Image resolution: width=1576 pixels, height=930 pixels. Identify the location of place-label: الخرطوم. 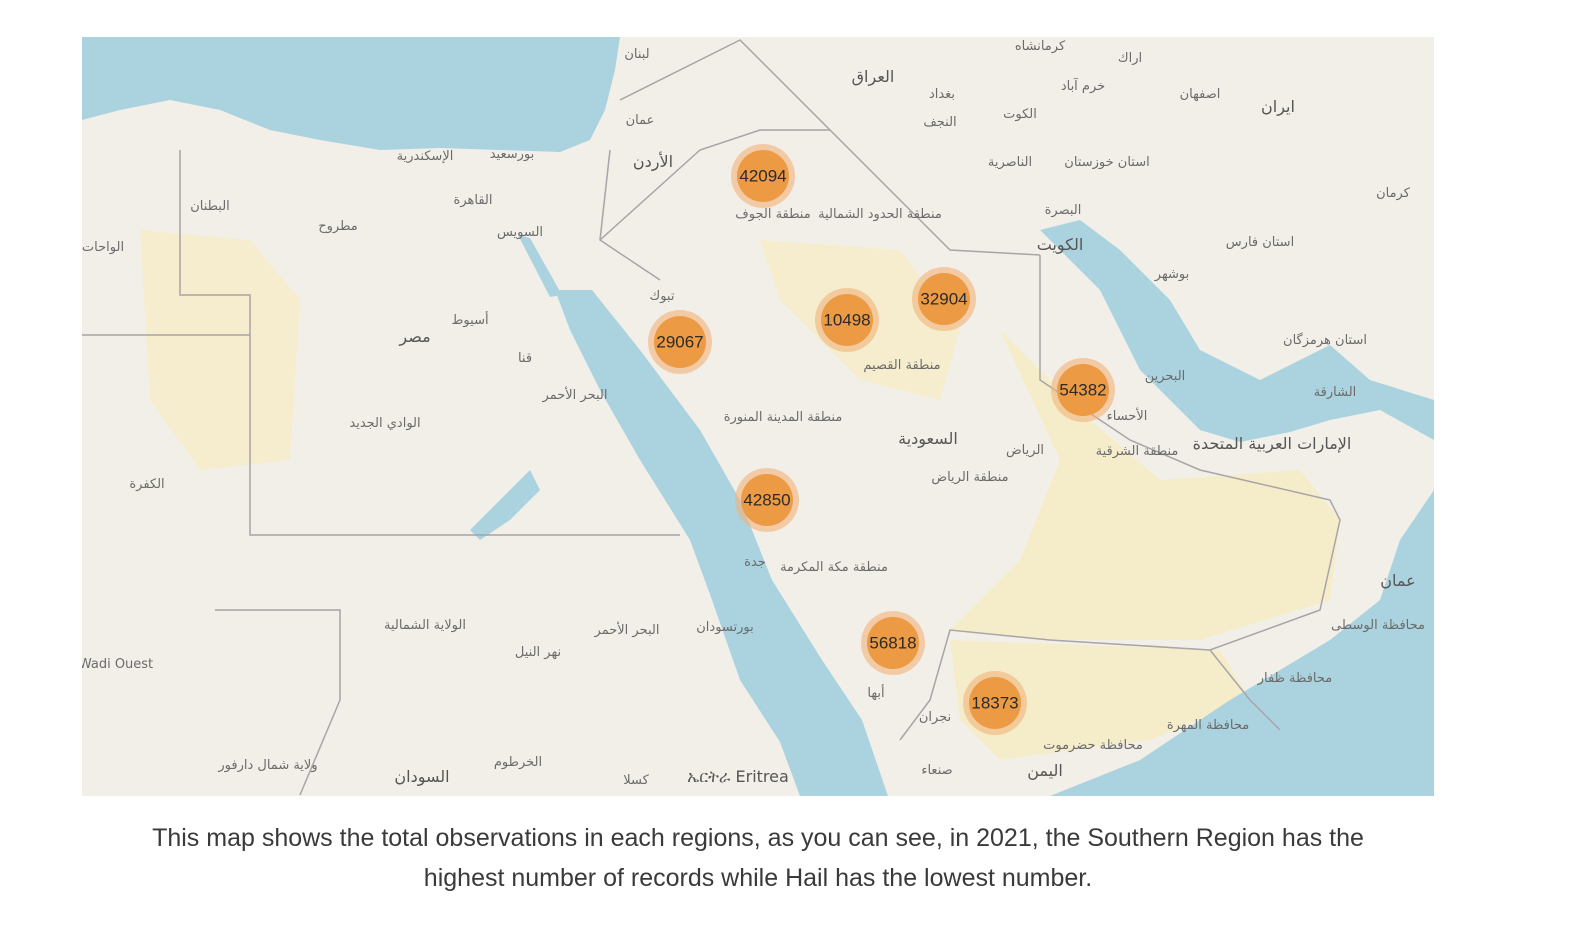
(518, 762).